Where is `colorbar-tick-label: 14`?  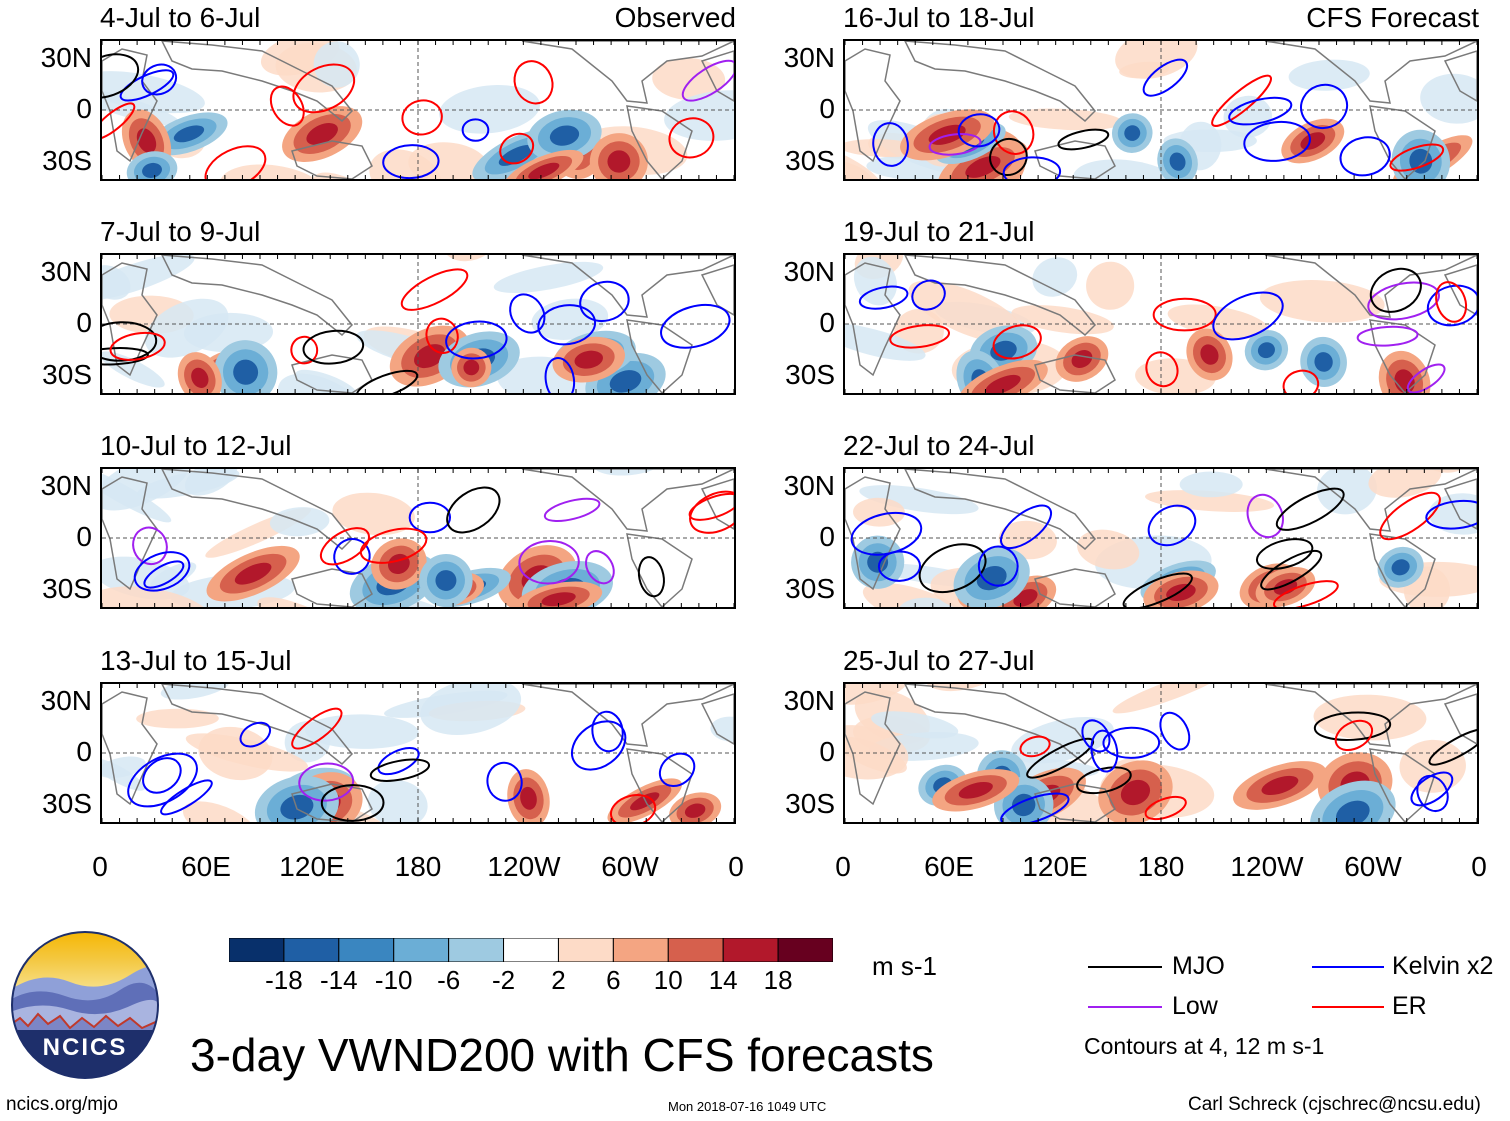
colorbar-tick-label: 14 is located at coordinates (723, 980).